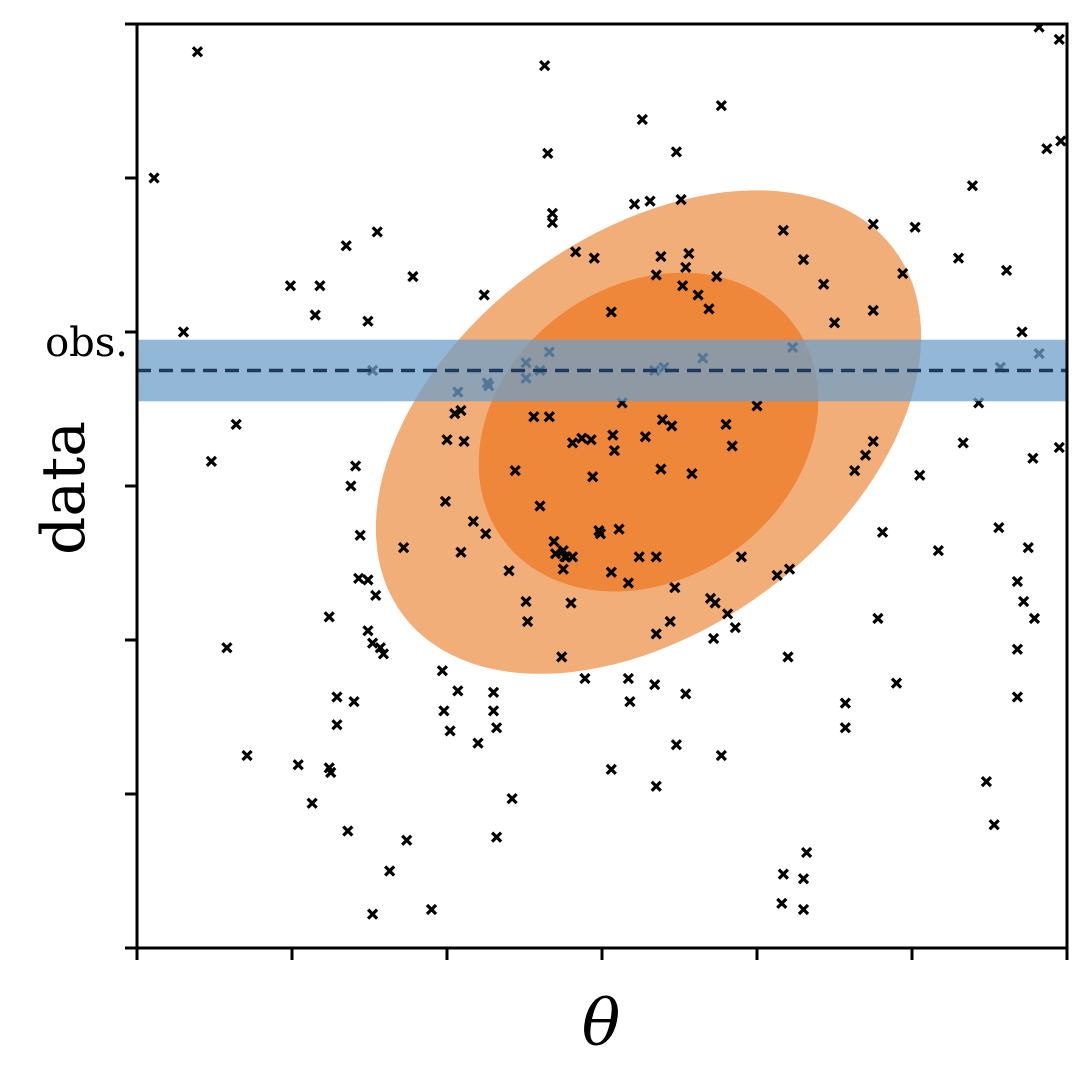 The height and width of the screenshot is (1085, 1091). Describe the element at coordinates (602, 370) in the screenshot. I see `observation-layer` at that location.